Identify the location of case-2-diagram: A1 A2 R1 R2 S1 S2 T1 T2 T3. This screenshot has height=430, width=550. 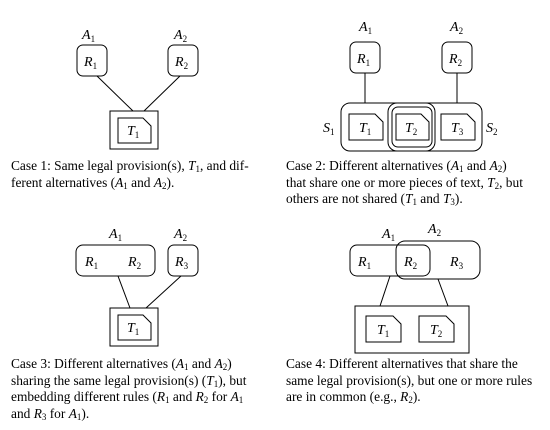
(410, 86).